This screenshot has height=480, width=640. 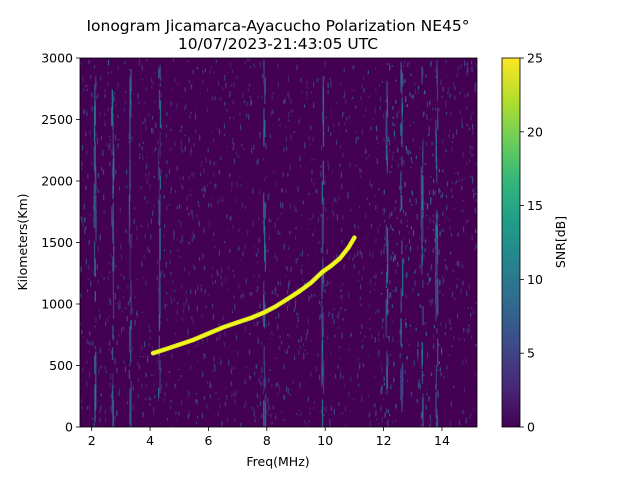 I want to click on y-tick-label: 1500, so click(x=57, y=242).